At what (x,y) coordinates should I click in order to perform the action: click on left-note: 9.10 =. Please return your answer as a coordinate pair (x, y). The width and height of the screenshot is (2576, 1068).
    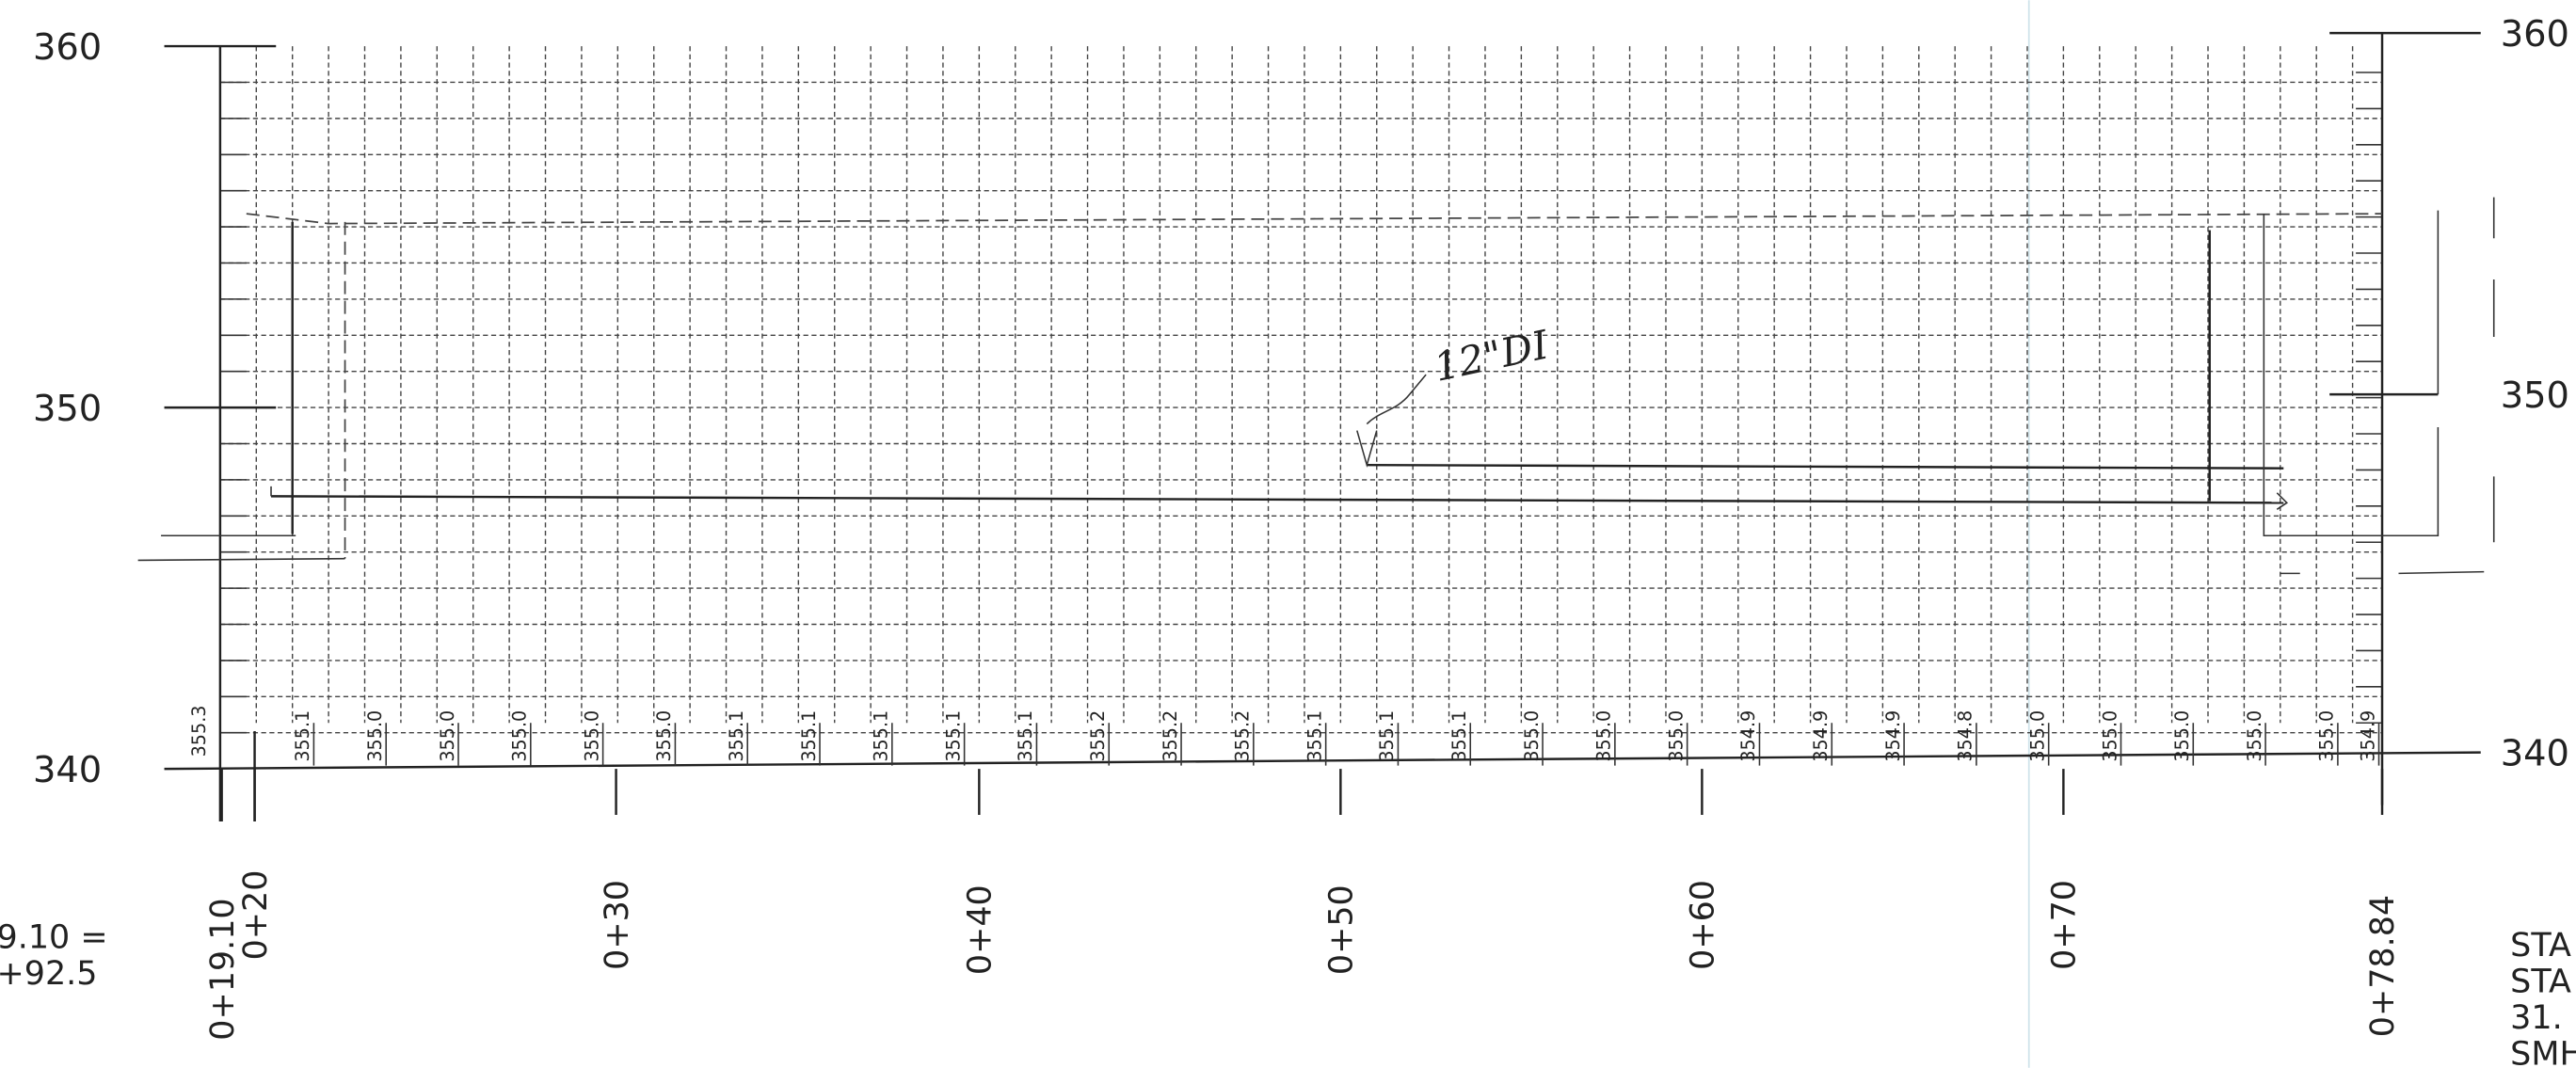
    Looking at the image, I should click on (54, 937).